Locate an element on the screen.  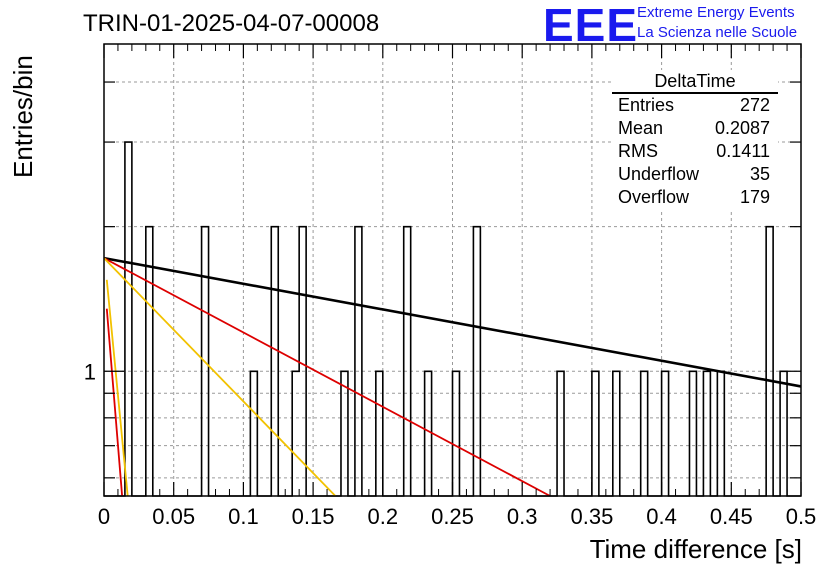
stats-value: 179 is located at coordinates (754, 197).